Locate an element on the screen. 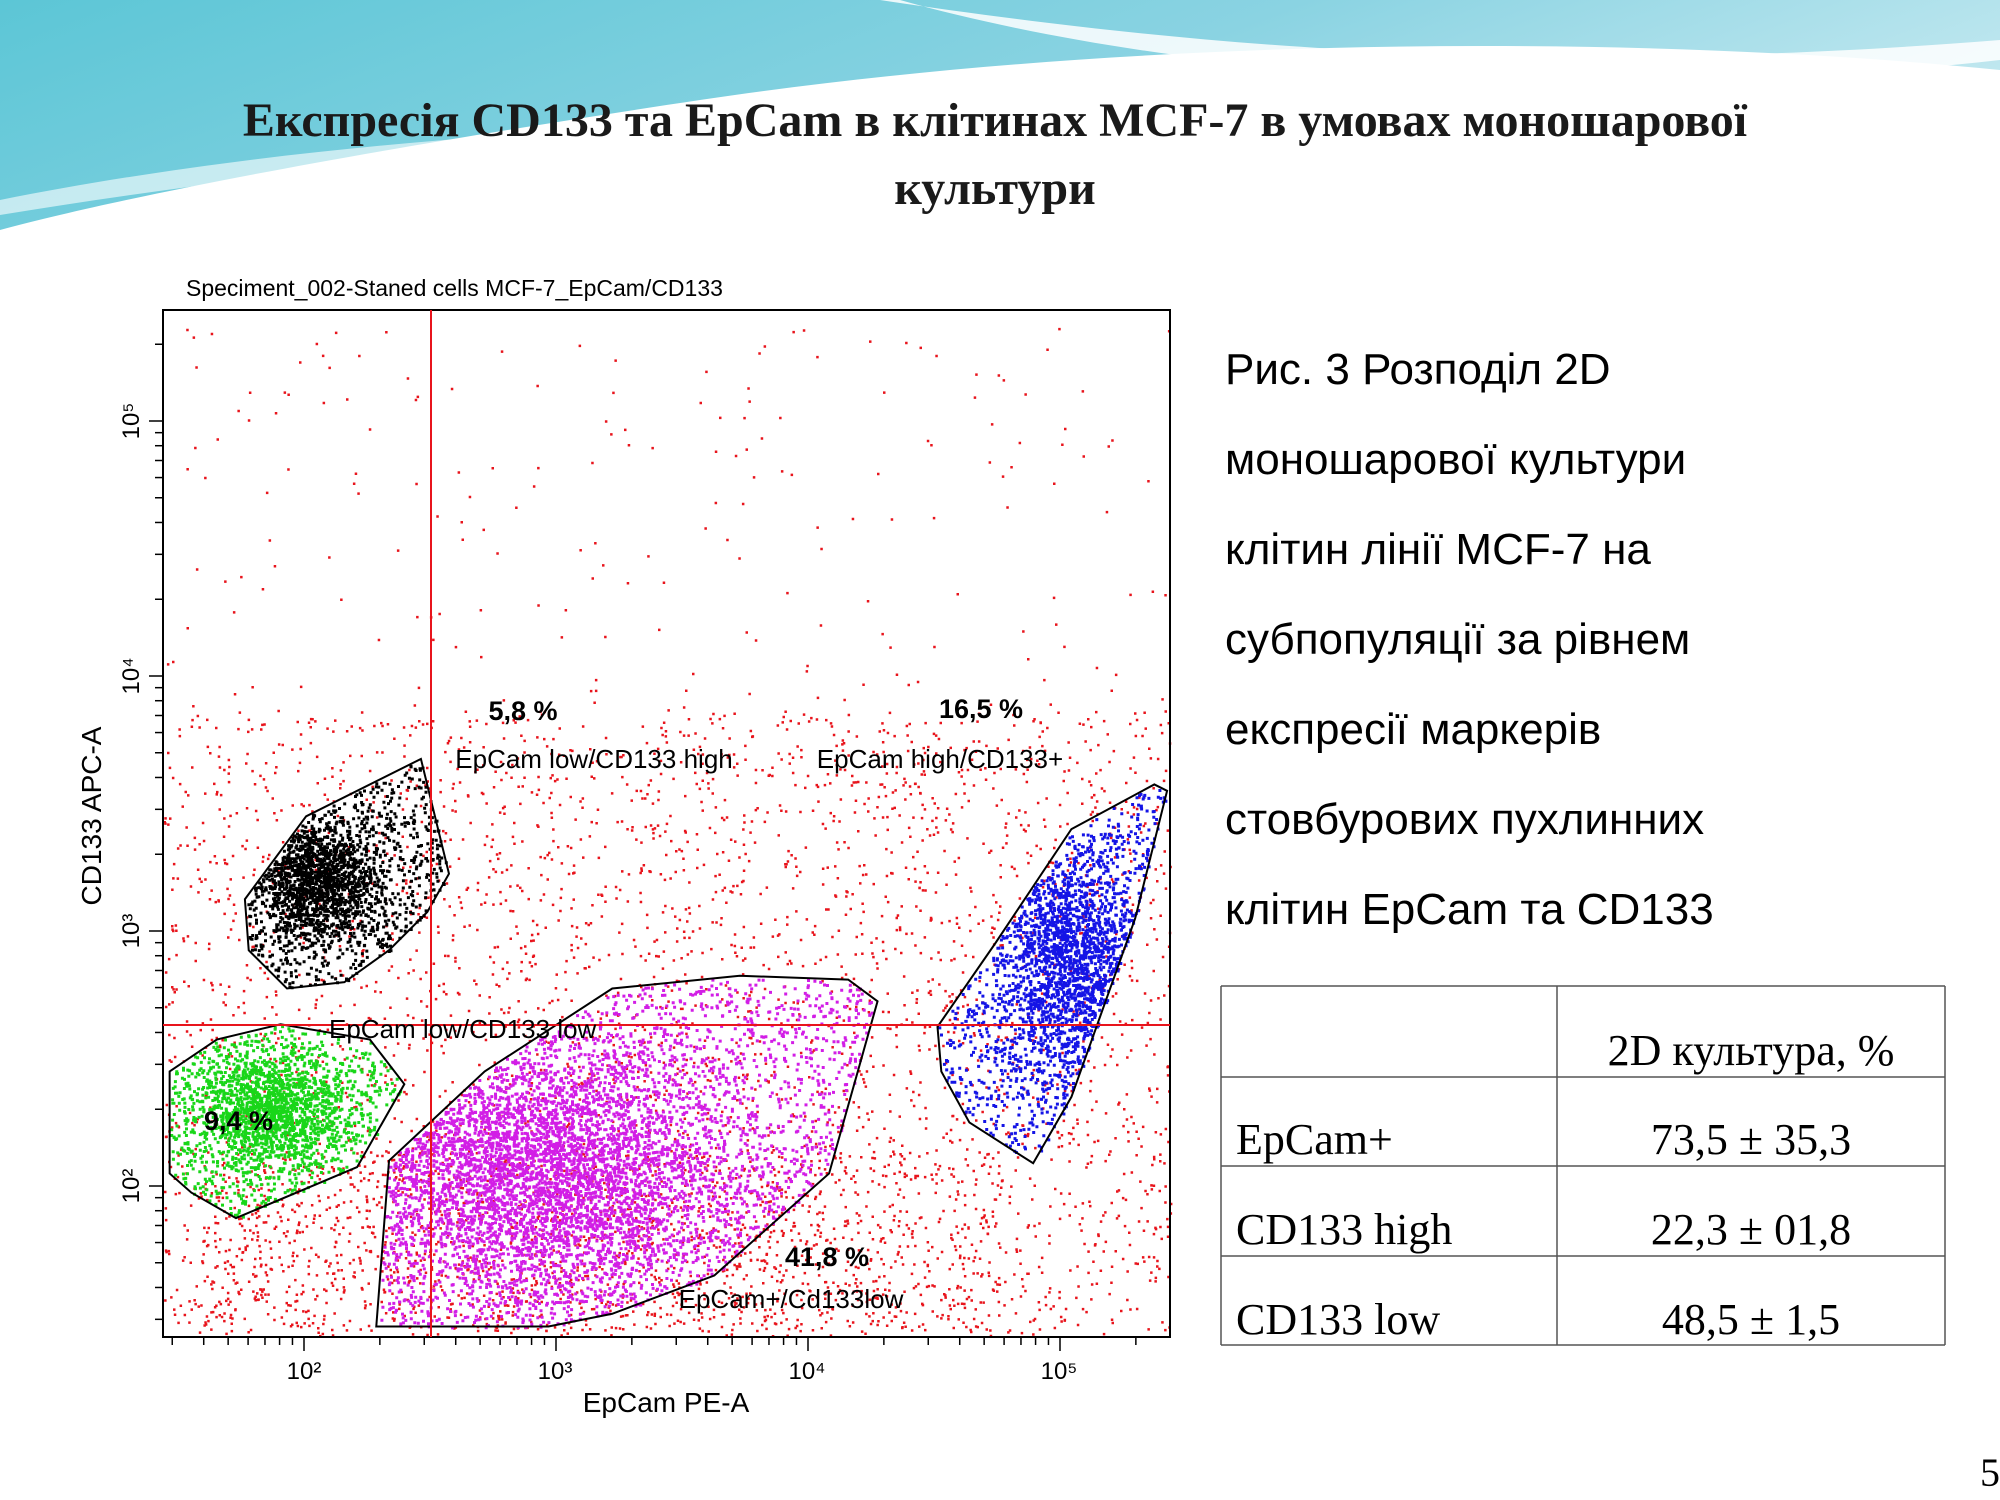 This screenshot has height=1500, width=2000. page-number: 5 is located at coordinates (1990, 1472).